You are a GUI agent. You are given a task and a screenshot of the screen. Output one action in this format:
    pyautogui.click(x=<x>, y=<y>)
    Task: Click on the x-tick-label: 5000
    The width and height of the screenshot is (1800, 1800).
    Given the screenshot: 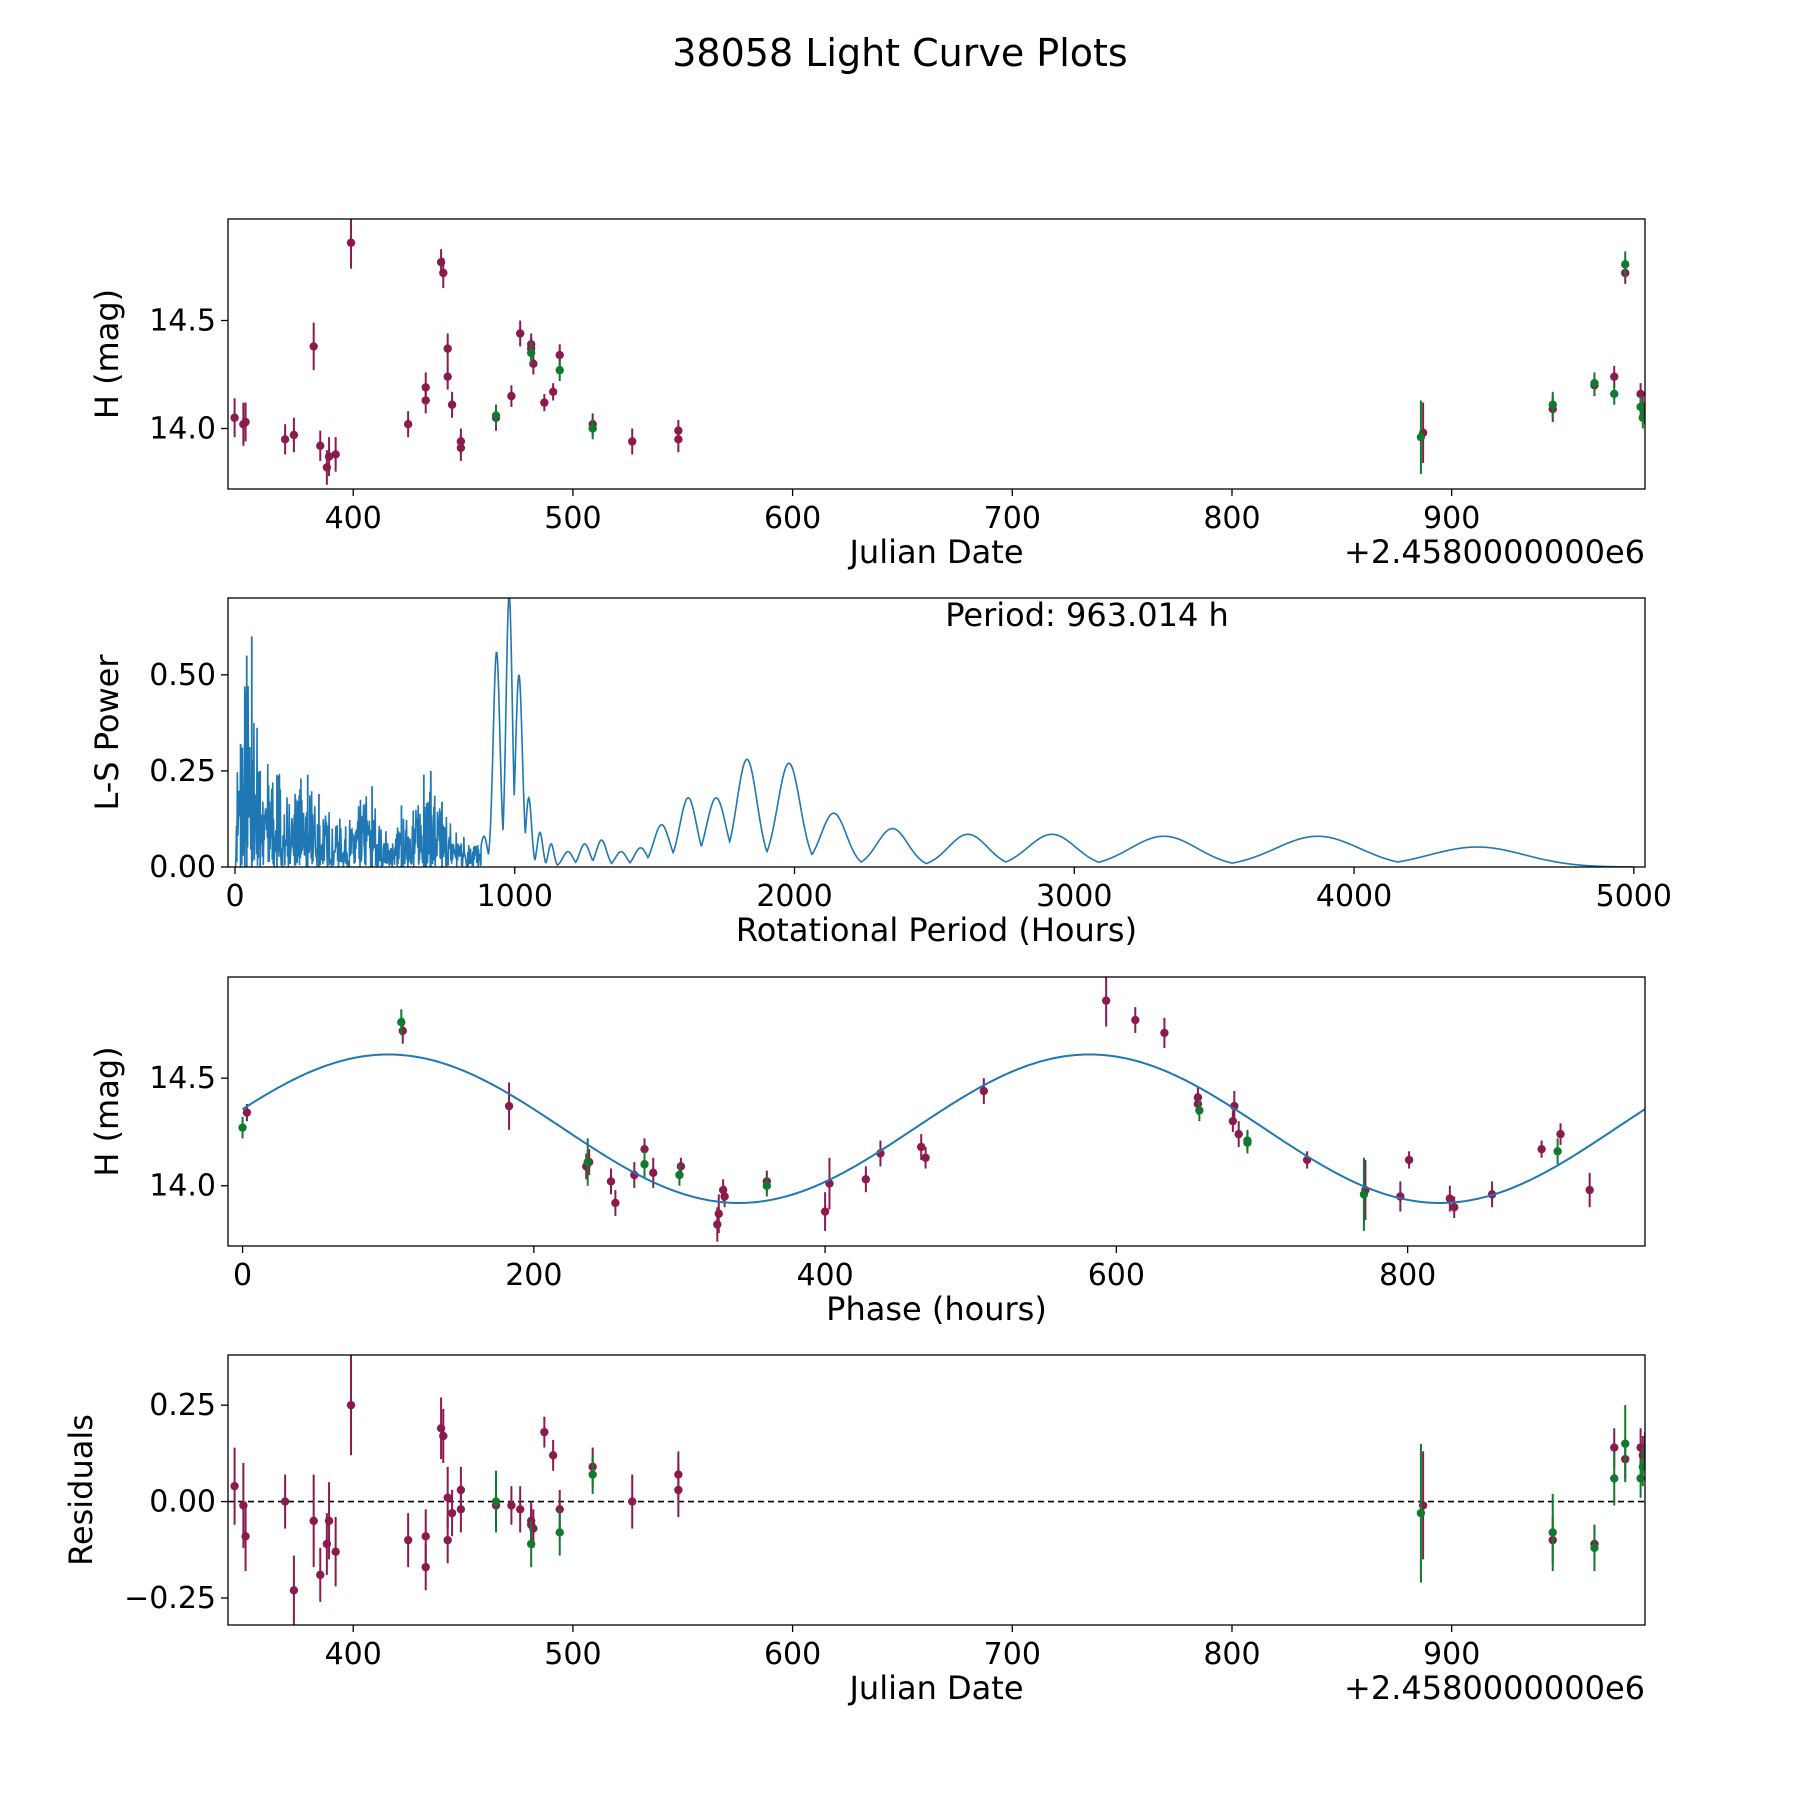 What is the action you would take?
    pyautogui.click(x=1634, y=896)
    